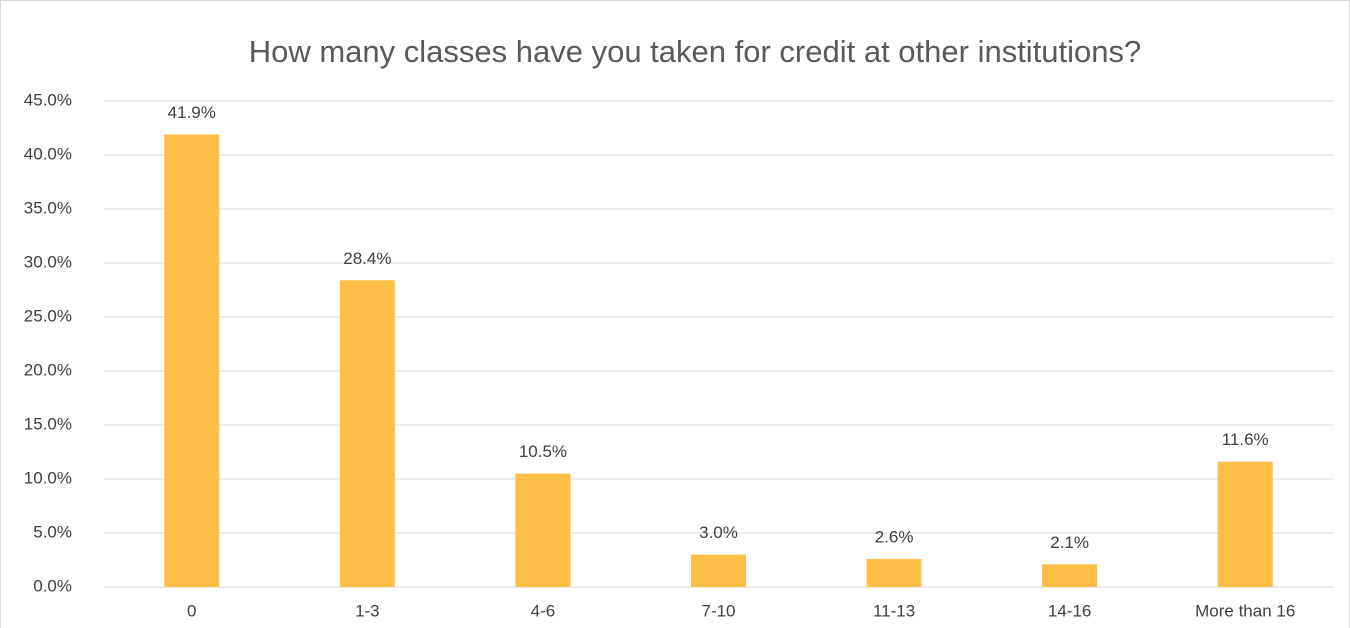  What do you see at coordinates (192, 112) in the screenshot?
I see `data-label: 41.9%` at bounding box center [192, 112].